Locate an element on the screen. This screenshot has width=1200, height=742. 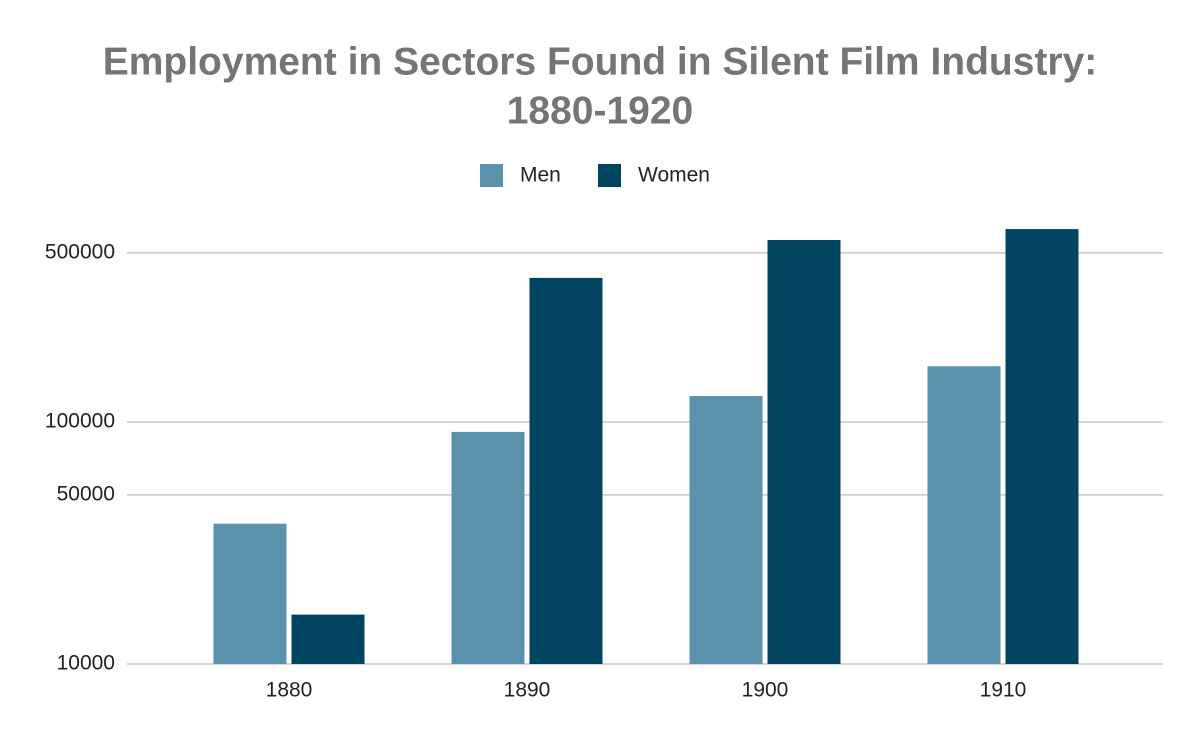
x-tick-label: 1900 is located at coordinates (765, 690).